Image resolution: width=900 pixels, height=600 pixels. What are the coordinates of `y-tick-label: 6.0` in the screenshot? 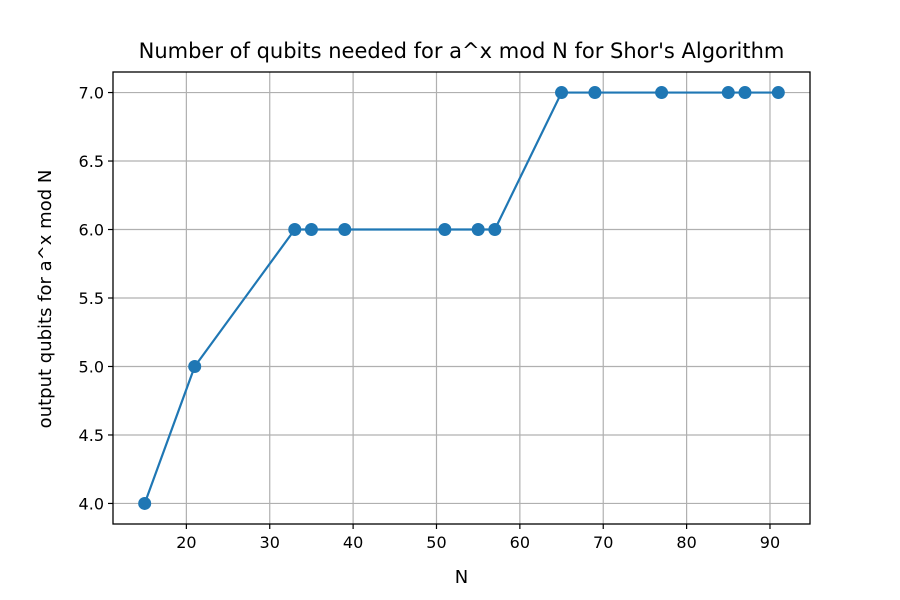 It's located at (91, 230).